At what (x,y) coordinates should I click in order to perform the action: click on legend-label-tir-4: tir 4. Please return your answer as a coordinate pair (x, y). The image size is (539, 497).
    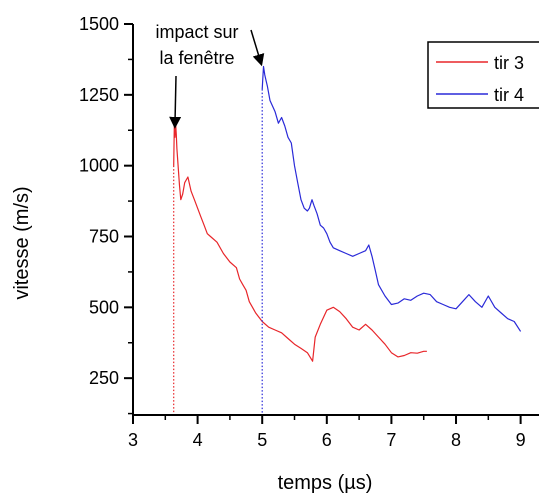
    Looking at the image, I should click on (509, 95).